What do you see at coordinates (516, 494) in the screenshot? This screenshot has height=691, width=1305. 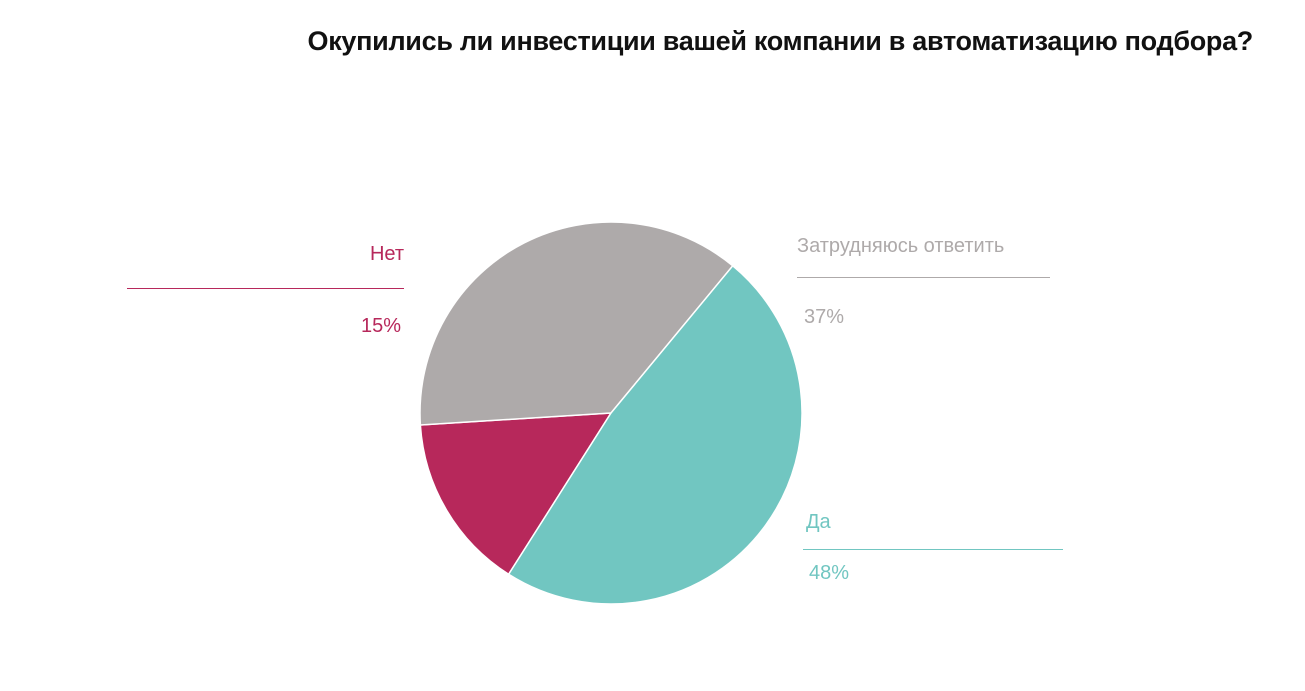 I see `pie-slice-net` at bounding box center [516, 494].